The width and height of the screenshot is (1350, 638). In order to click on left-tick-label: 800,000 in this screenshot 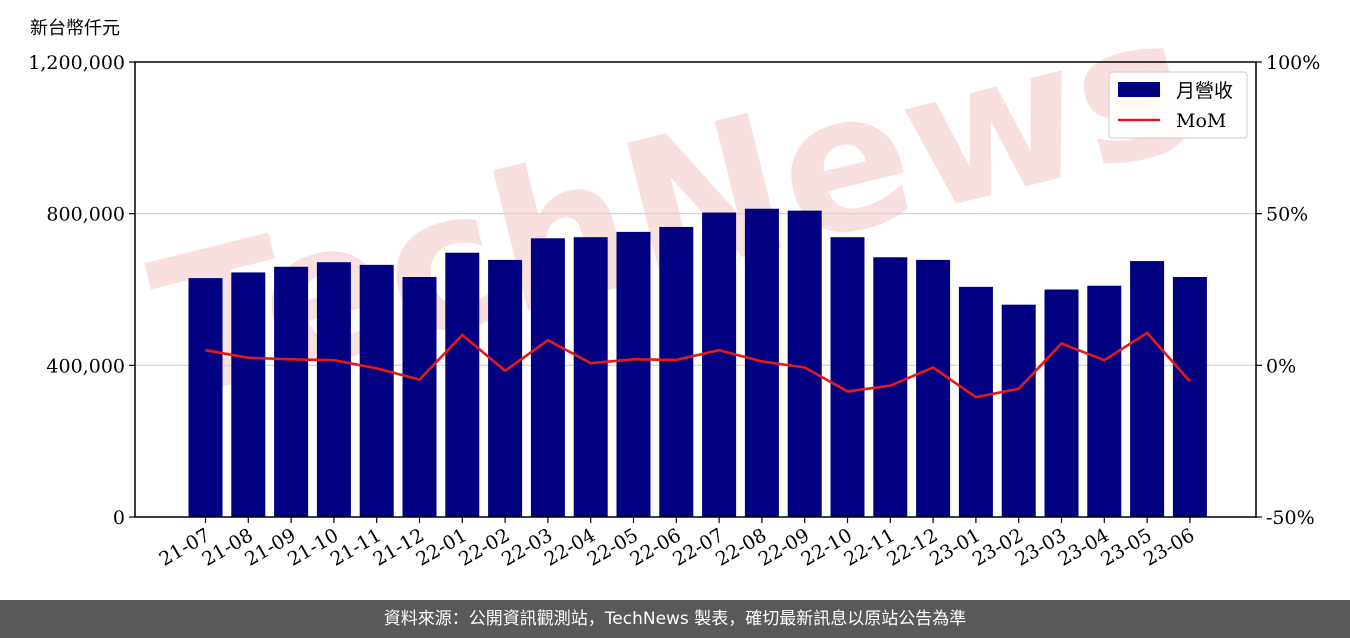, I will do `click(85, 215)`.